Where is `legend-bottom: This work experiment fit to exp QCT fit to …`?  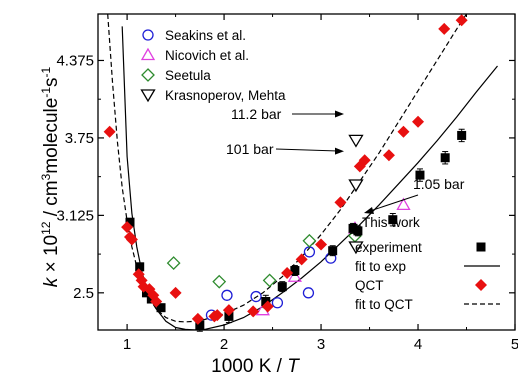 legend-bottom: This work experiment fit to exp QCT fit to … is located at coordinates (427, 263).